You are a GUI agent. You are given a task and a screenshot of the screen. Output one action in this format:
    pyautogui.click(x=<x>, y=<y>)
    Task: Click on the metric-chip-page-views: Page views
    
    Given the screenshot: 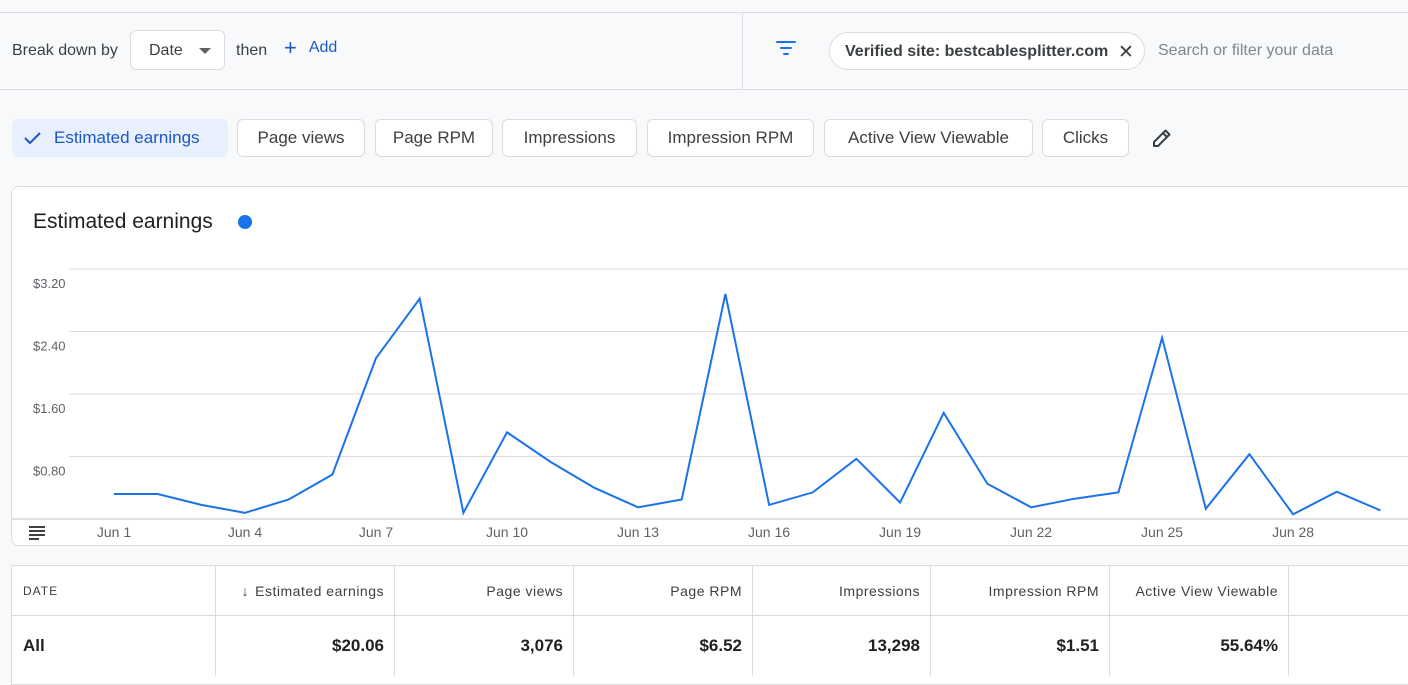 What is the action you would take?
    pyautogui.click(x=301, y=138)
    